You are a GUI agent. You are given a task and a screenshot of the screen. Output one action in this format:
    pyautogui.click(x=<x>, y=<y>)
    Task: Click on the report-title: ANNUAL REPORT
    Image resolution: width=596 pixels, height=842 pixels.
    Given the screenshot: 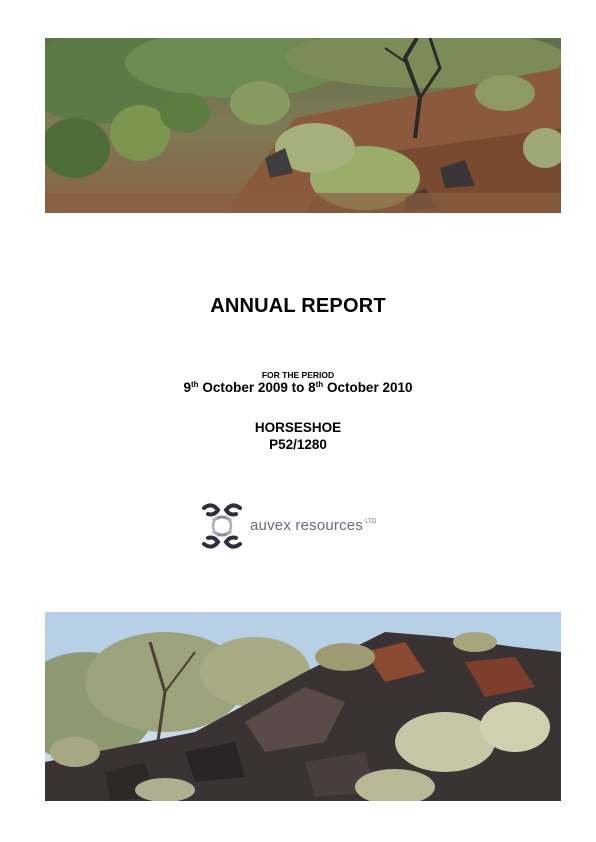 What is the action you would take?
    pyautogui.click(x=298, y=306)
    